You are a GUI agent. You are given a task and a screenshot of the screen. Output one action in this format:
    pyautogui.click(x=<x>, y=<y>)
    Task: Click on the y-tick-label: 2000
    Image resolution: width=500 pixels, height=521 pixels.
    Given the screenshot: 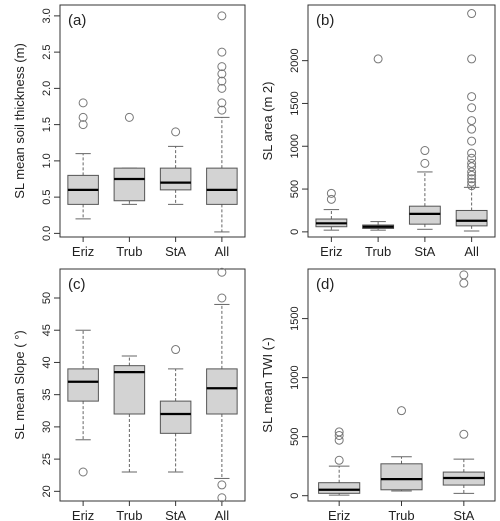 What is the action you would take?
    pyautogui.click(x=295, y=60)
    